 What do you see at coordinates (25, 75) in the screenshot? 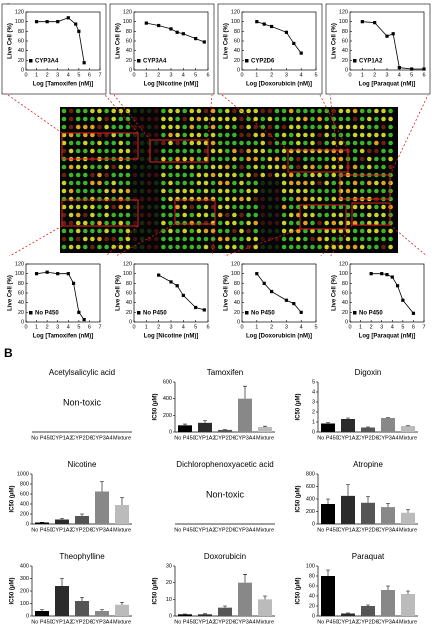
I see `x-tick-label: 0` at bounding box center [25, 75].